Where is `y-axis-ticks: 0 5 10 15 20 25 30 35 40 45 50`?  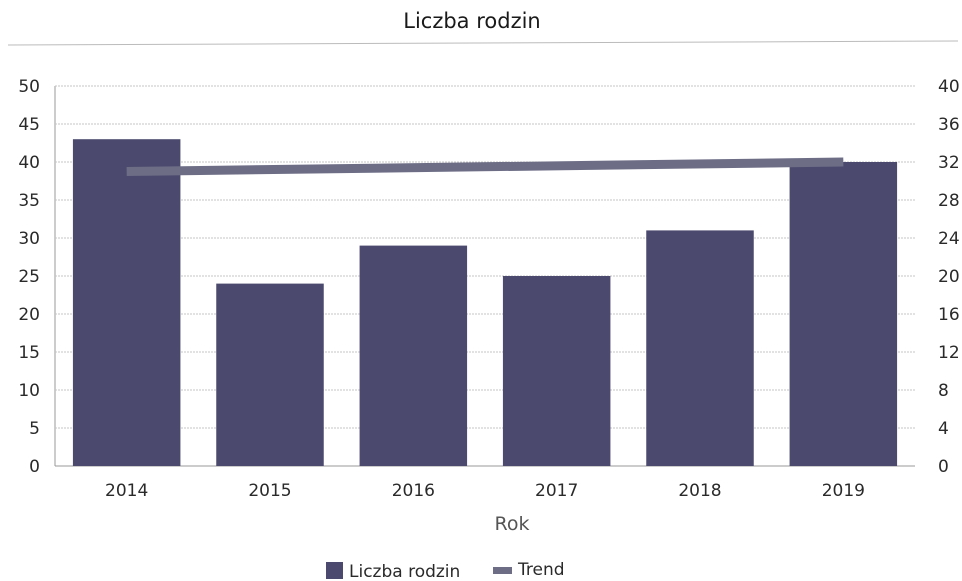 y-axis-ticks: 0 5 10 15 20 25 30 35 40 45 50 is located at coordinates (29, 277).